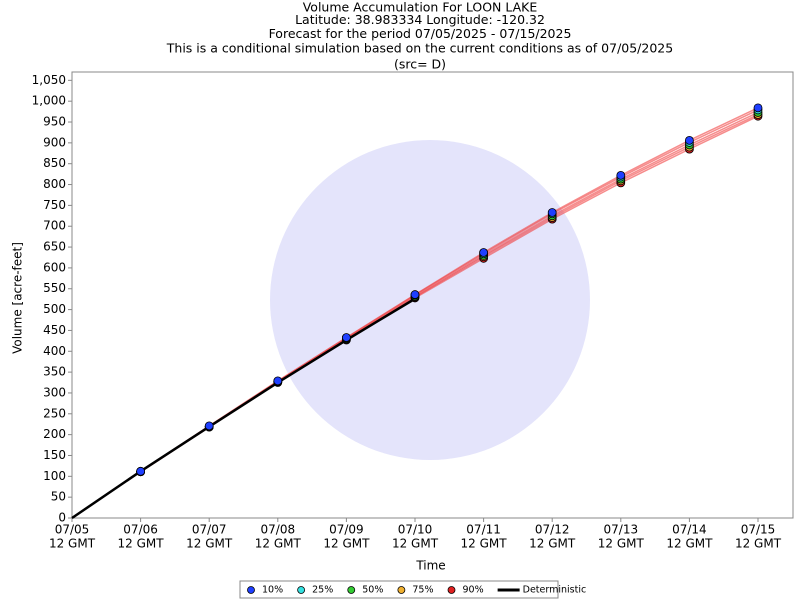 This screenshot has height=600, width=800. What do you see at coordinates (49, 80) in the screenshot?
I see `y-tick-label: 1,050` at bounding box center [49, 80].